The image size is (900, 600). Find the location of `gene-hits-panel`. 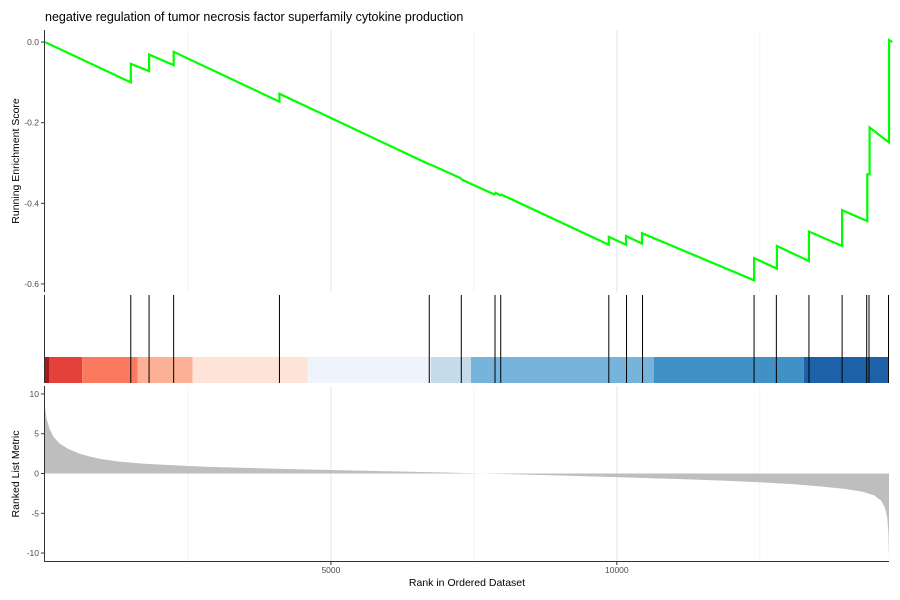

gene-hits-panel is located at coordinates (466, 339).